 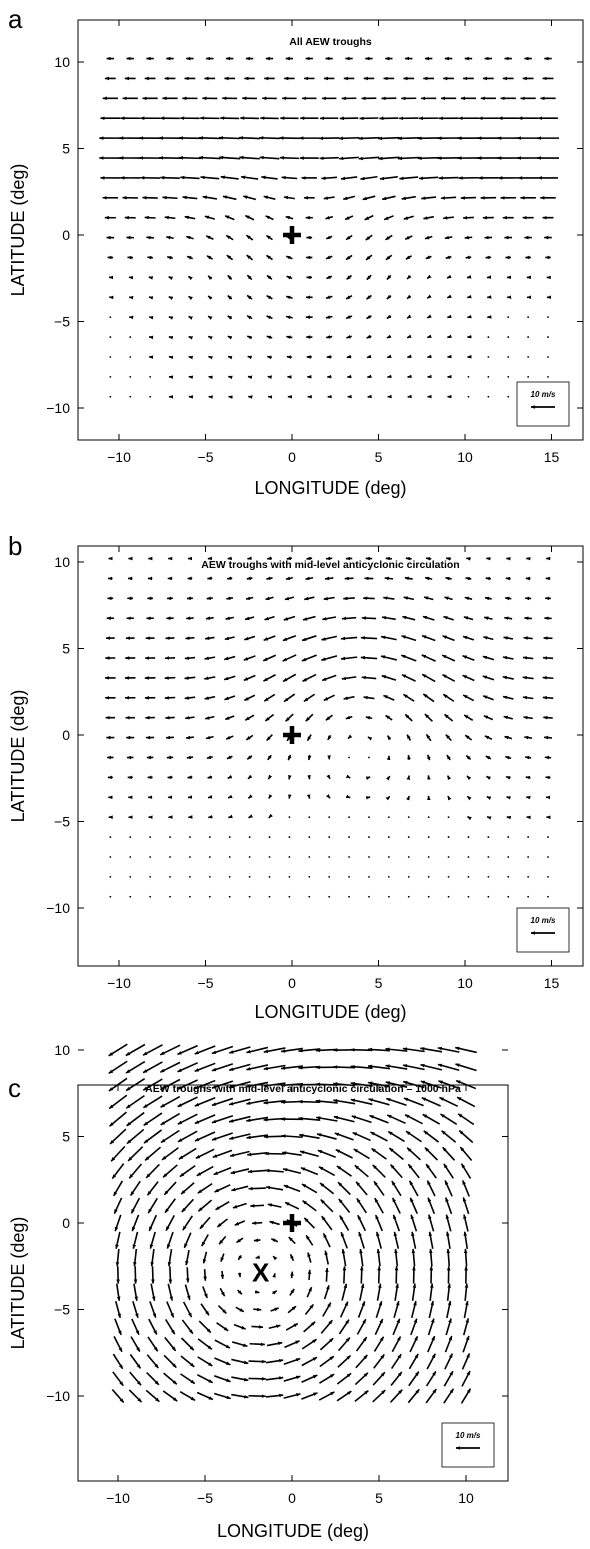 What do you see at coordinates (18, 230) in the screenshot?
I see `y-axis-label: LATITUDE (deg)` at bounding box center [18, 230].